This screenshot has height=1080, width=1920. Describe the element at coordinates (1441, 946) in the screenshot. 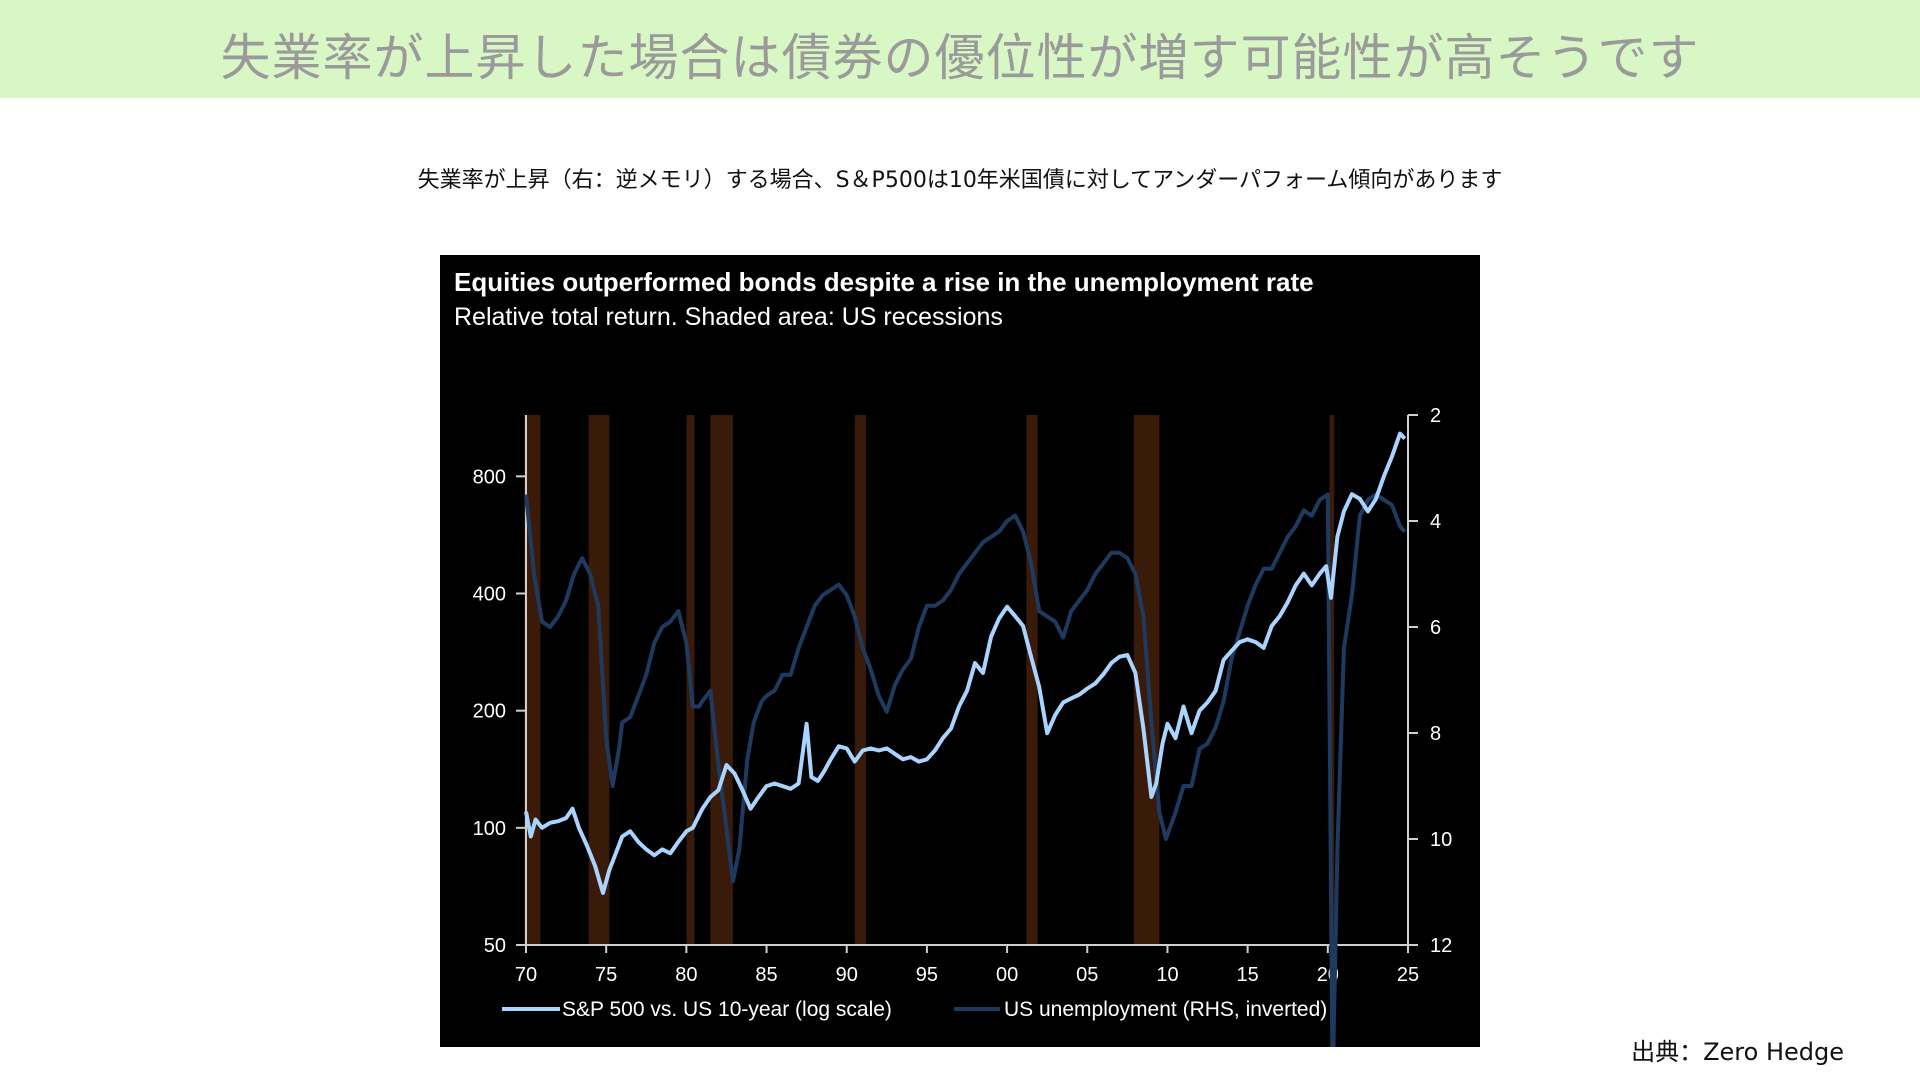

I see `y-right-tick-label: 12` at that location.